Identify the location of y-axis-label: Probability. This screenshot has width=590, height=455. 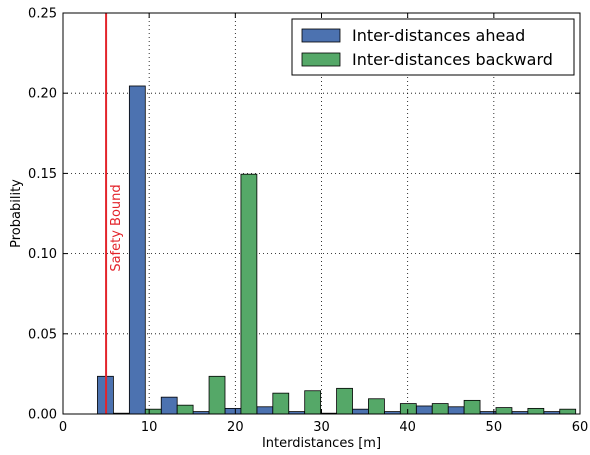
(16, 213).